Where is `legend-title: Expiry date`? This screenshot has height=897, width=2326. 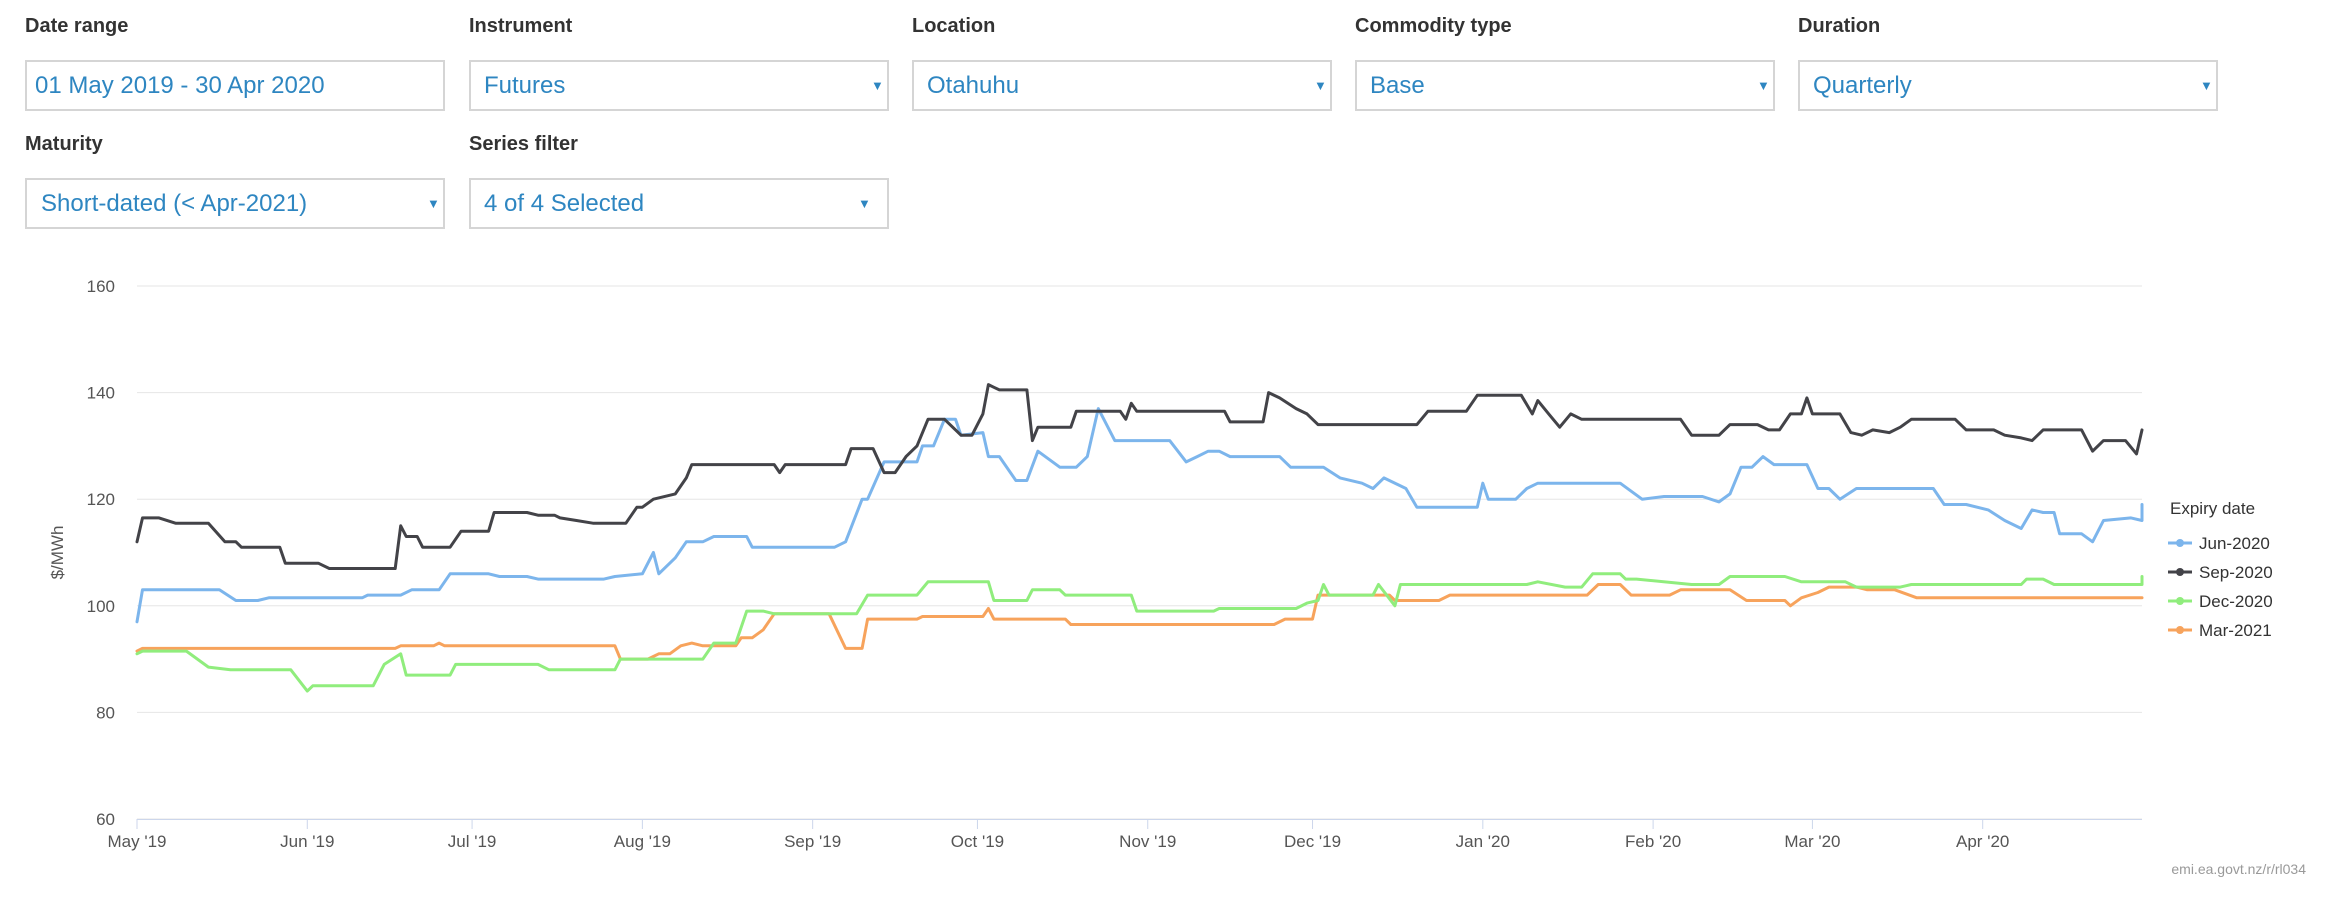 legend-title: Expiry date is located at coordinates (2212, 508).